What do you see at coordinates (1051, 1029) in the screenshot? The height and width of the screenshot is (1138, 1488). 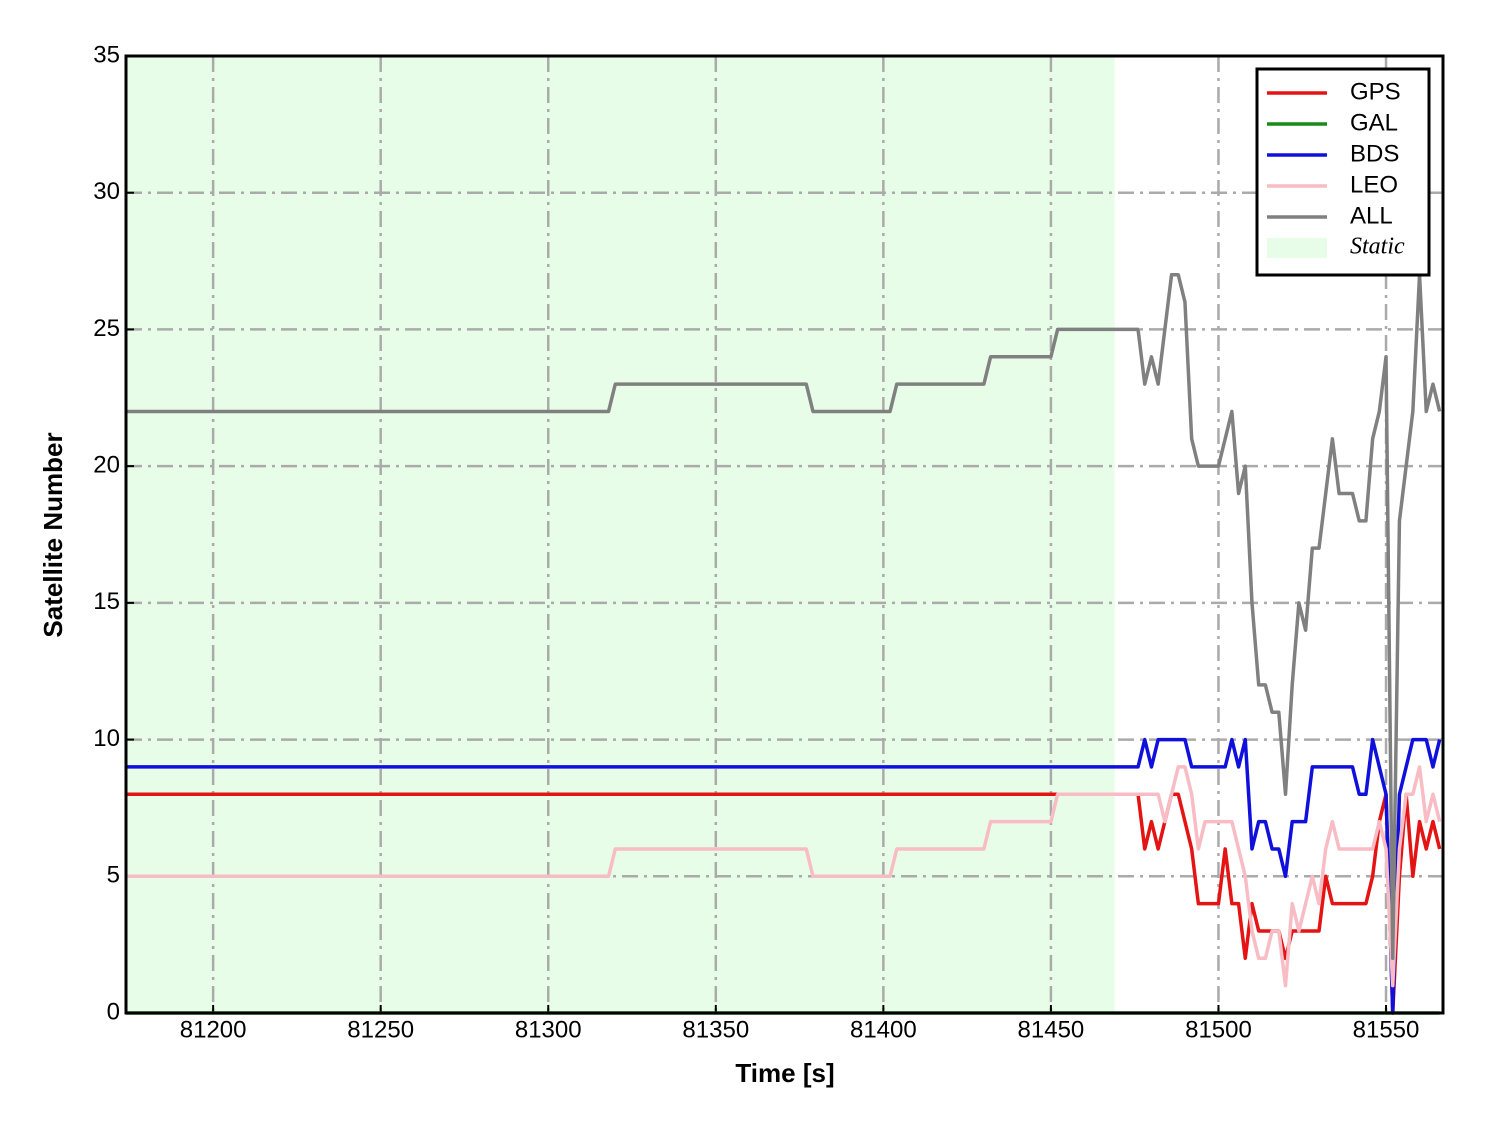 I see `x-tick-label: 81450` at bounding box center [1051, 1029].